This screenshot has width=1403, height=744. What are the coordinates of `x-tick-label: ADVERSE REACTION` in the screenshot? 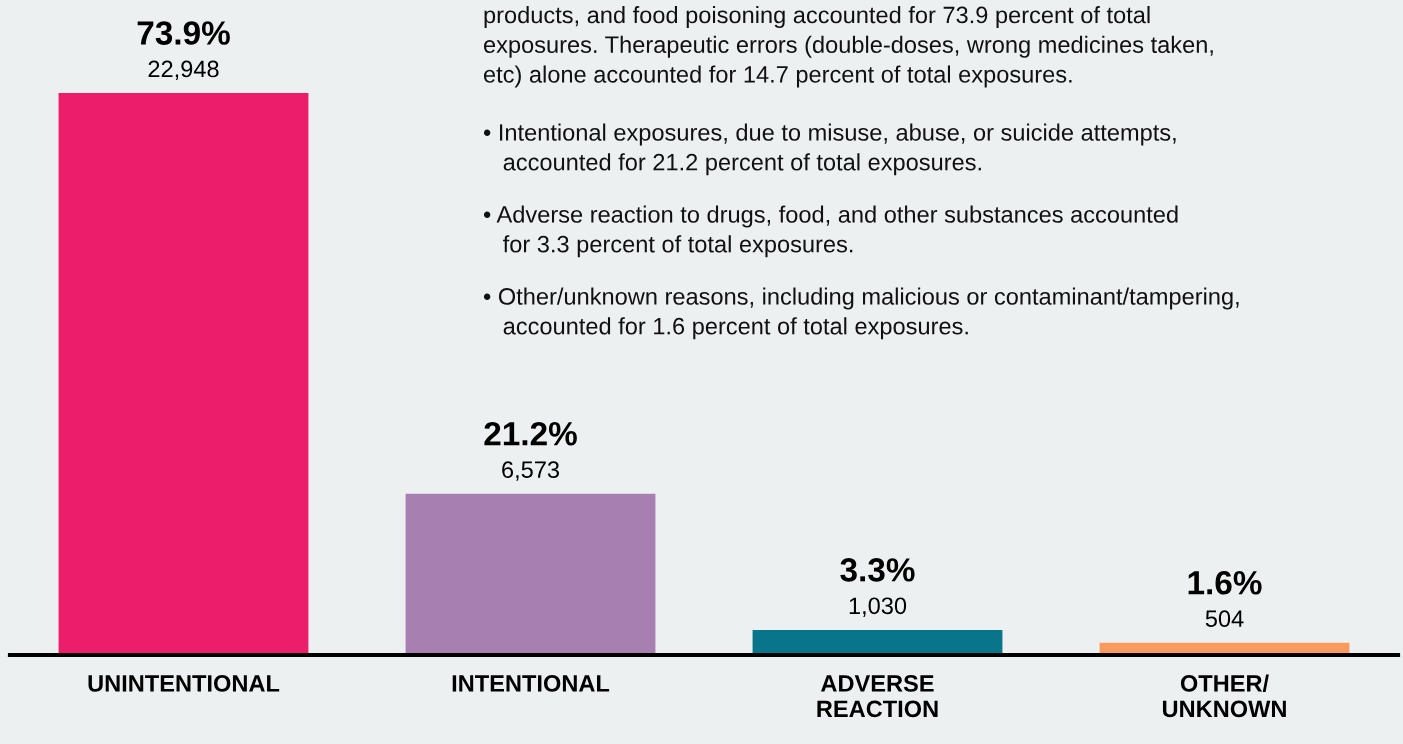 It's located at (877, 696).